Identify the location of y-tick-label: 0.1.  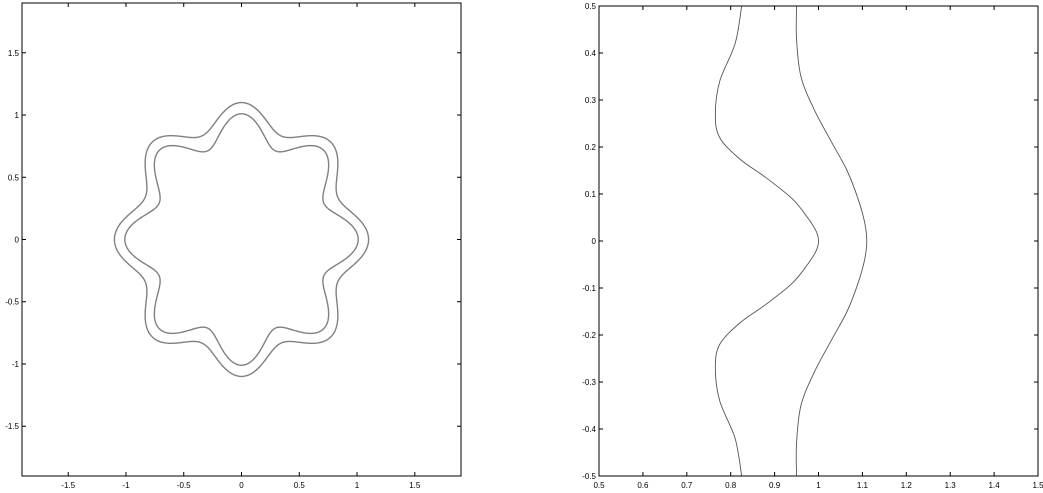
(591, 194).